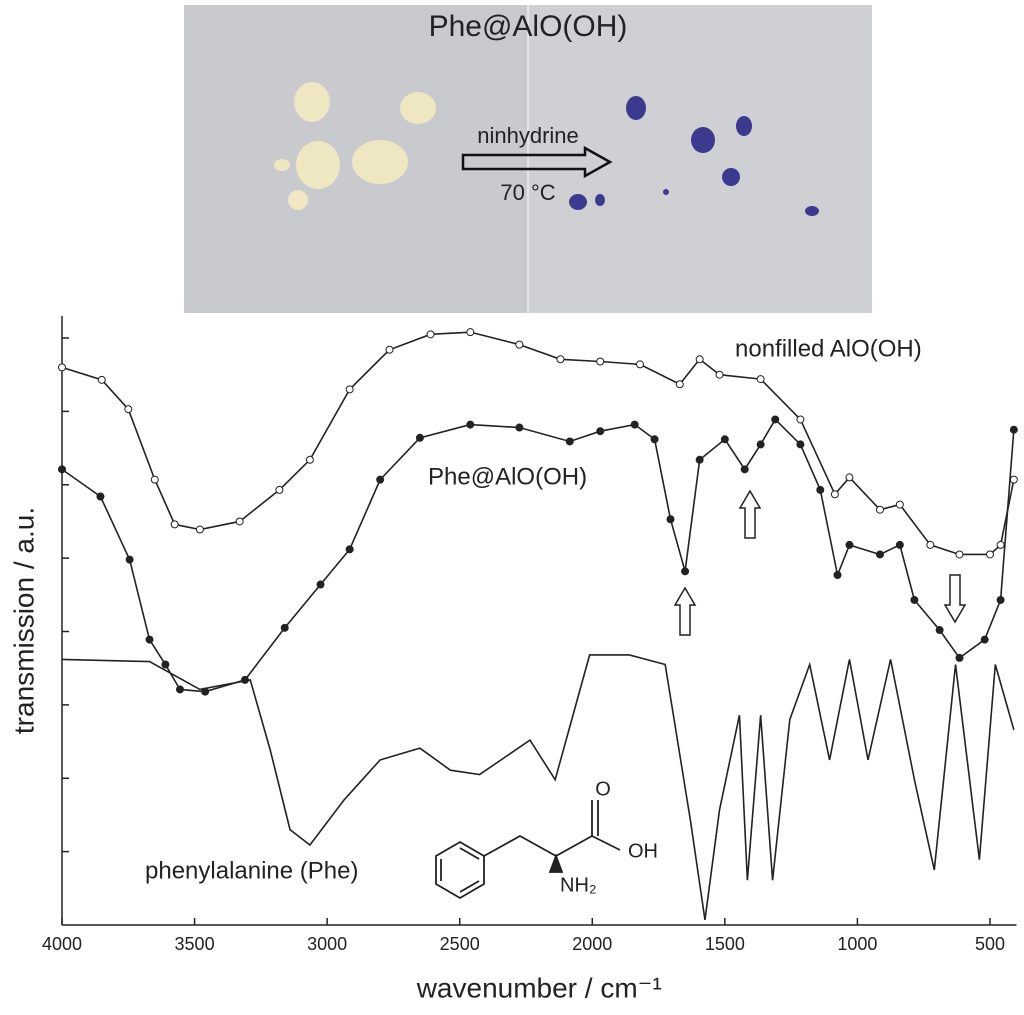 The height and width of the screenshot is (1015, 1024). Describe the element at coordinates (528, 26) in the screenshot. I see `photo-title: Phe@AlO(OH)` at that location.